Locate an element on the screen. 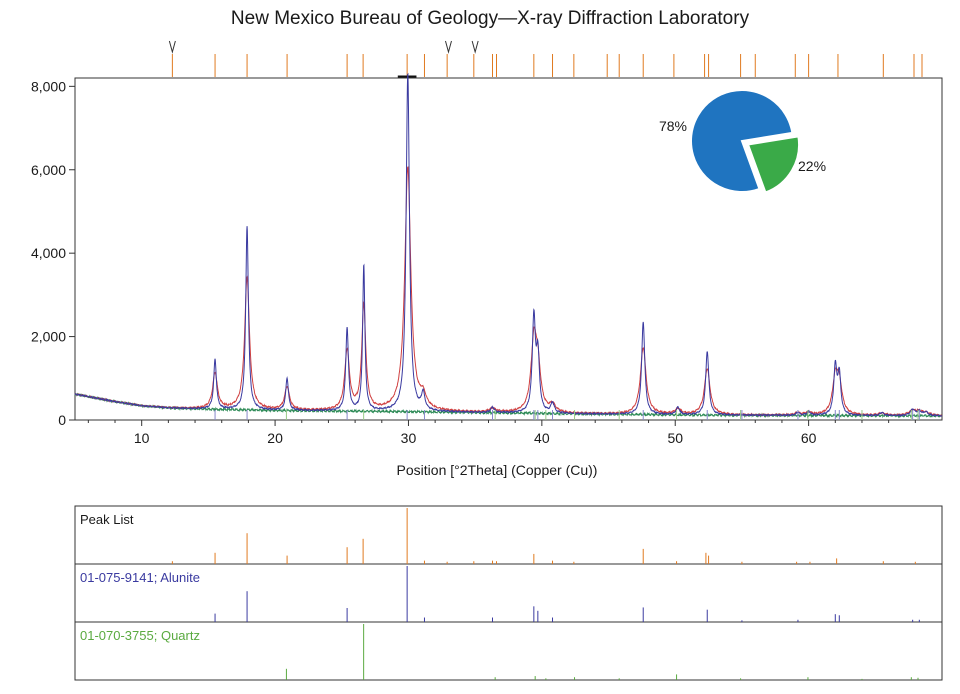  x-tick-label: 50 is located at coordinates (675, 438).